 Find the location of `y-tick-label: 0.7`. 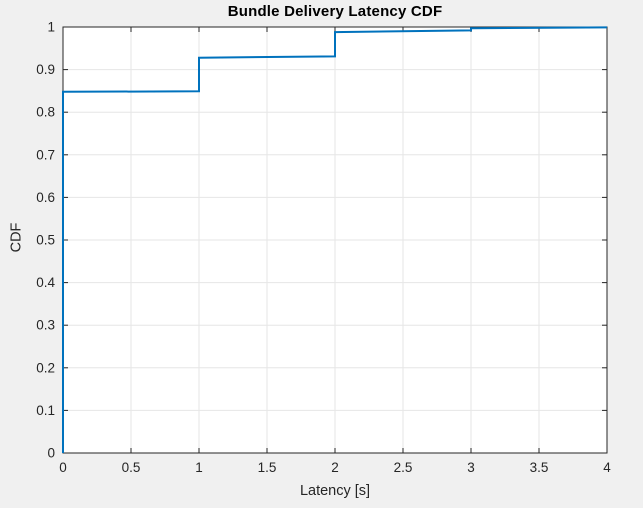

y-tick-label: 0.7 is located at coordinates (45, 154).